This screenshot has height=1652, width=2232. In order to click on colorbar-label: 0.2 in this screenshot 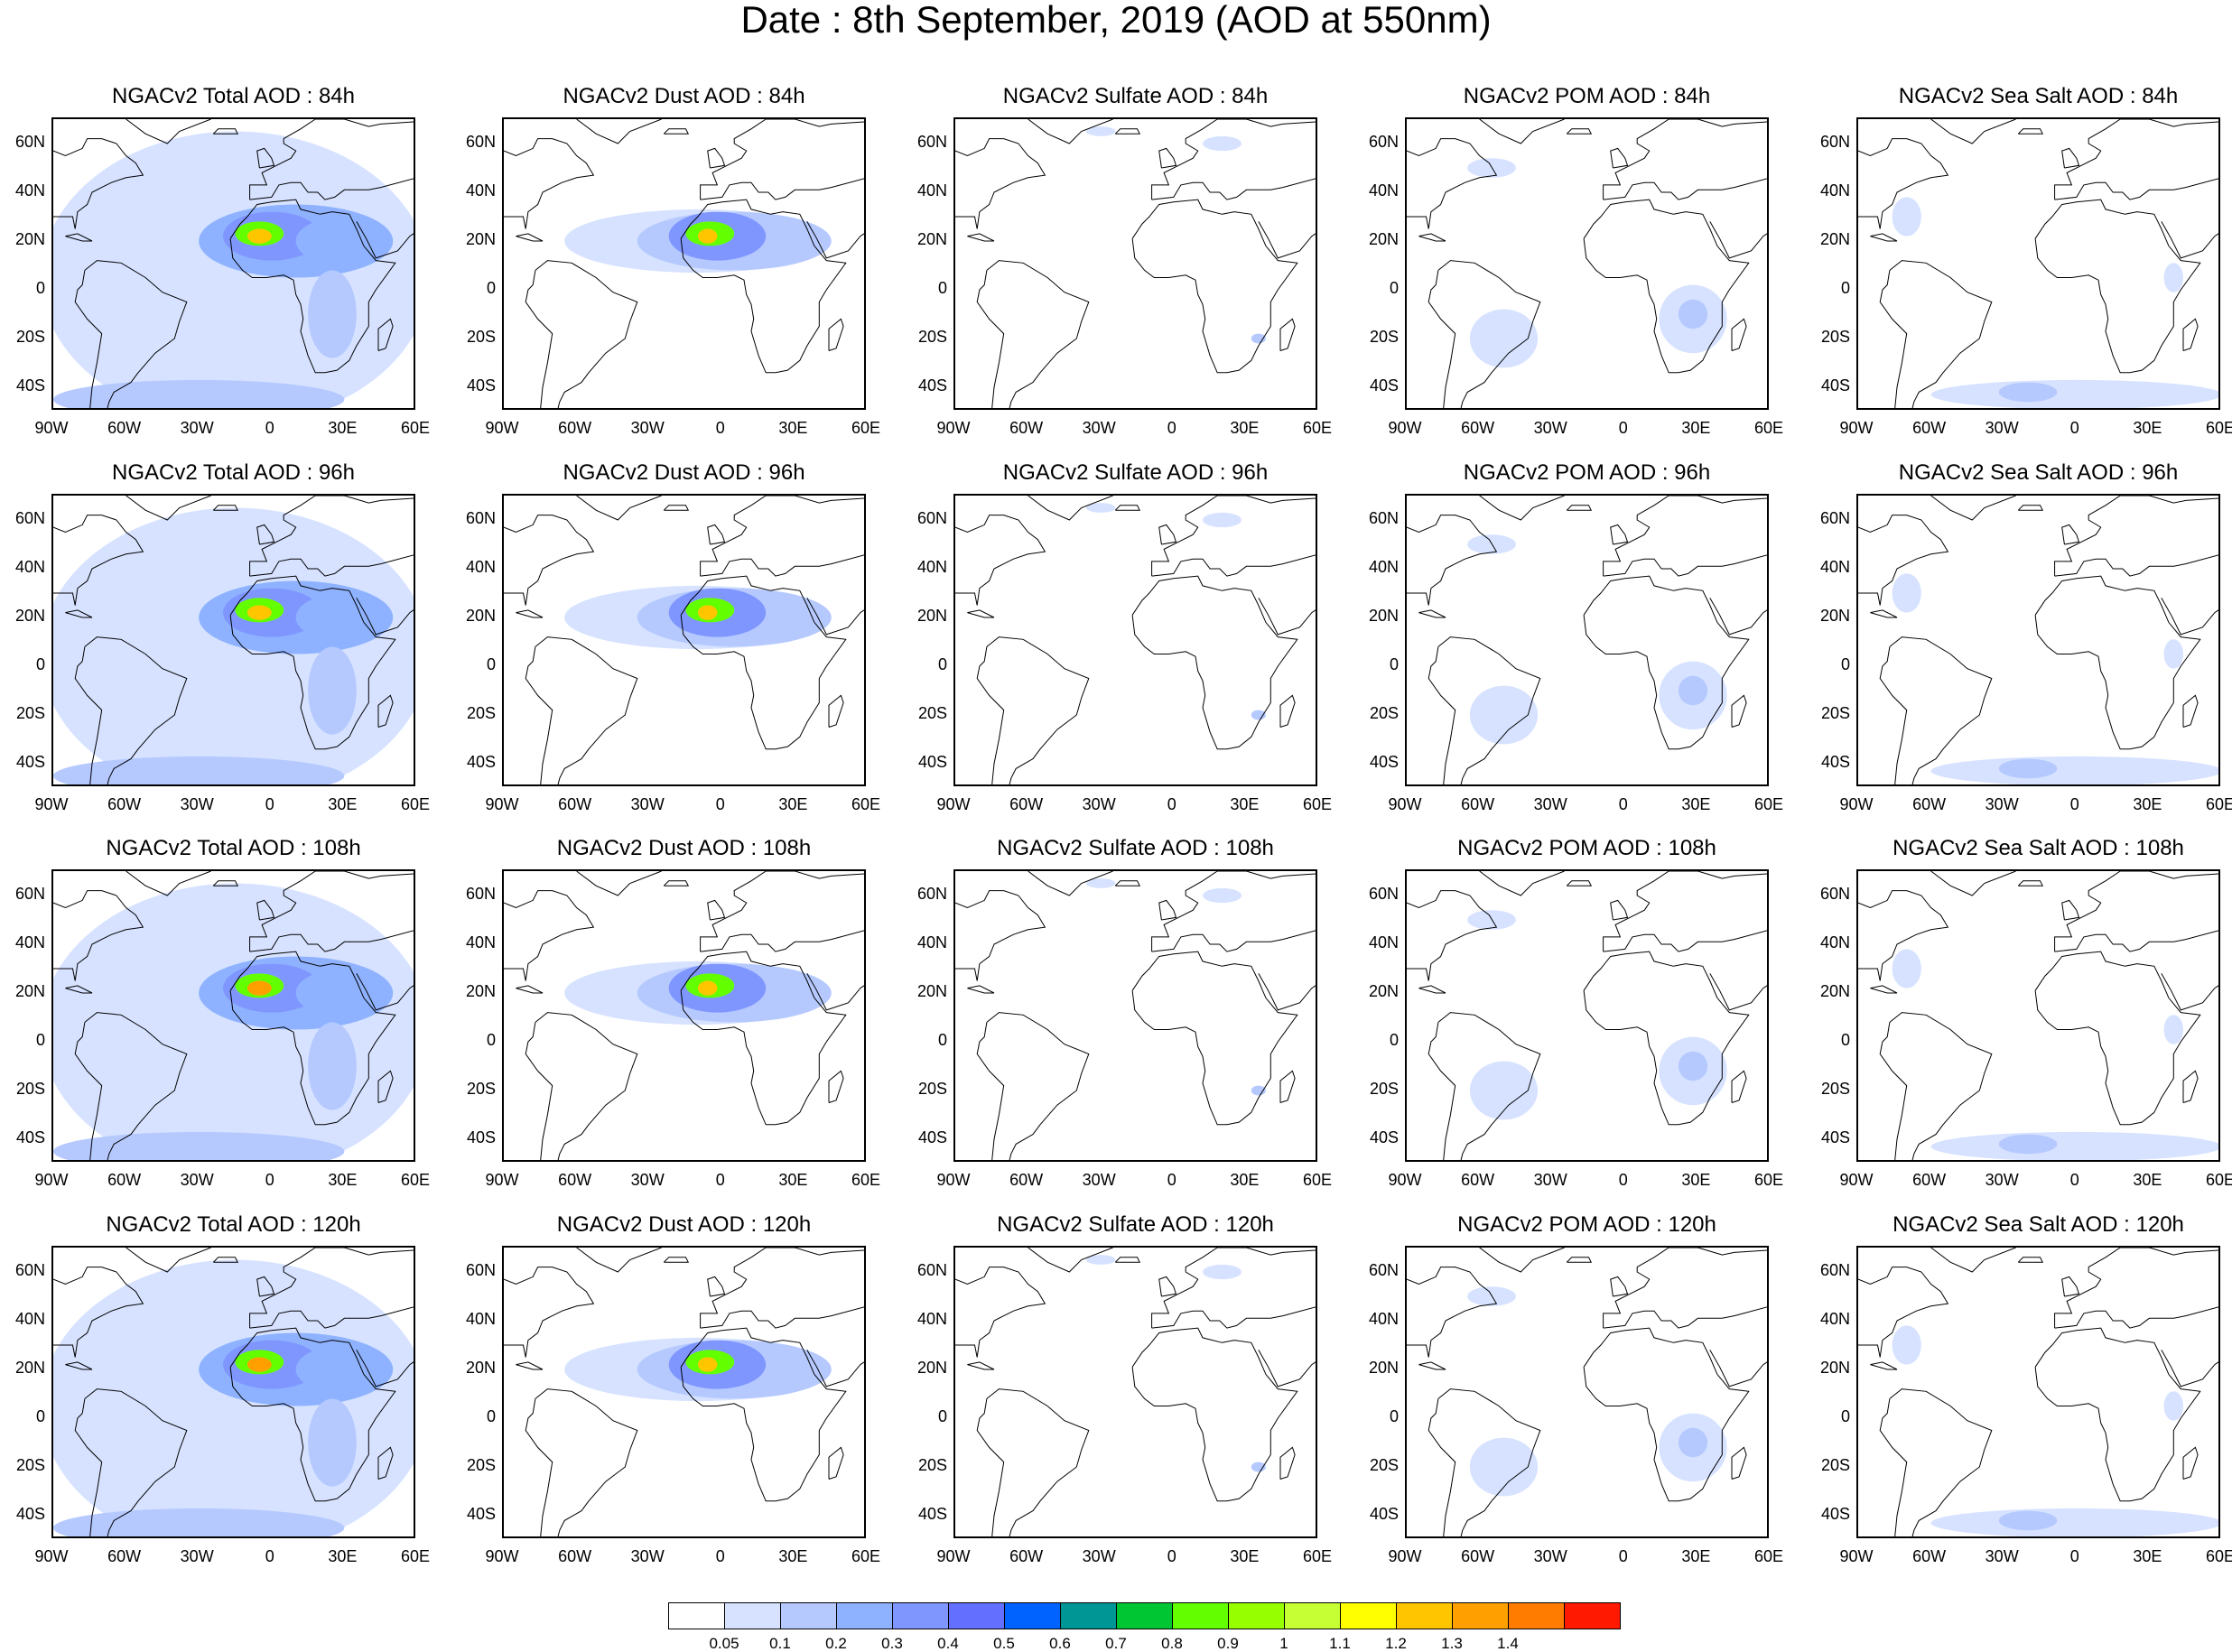, I will do `click(836, 1643)`.